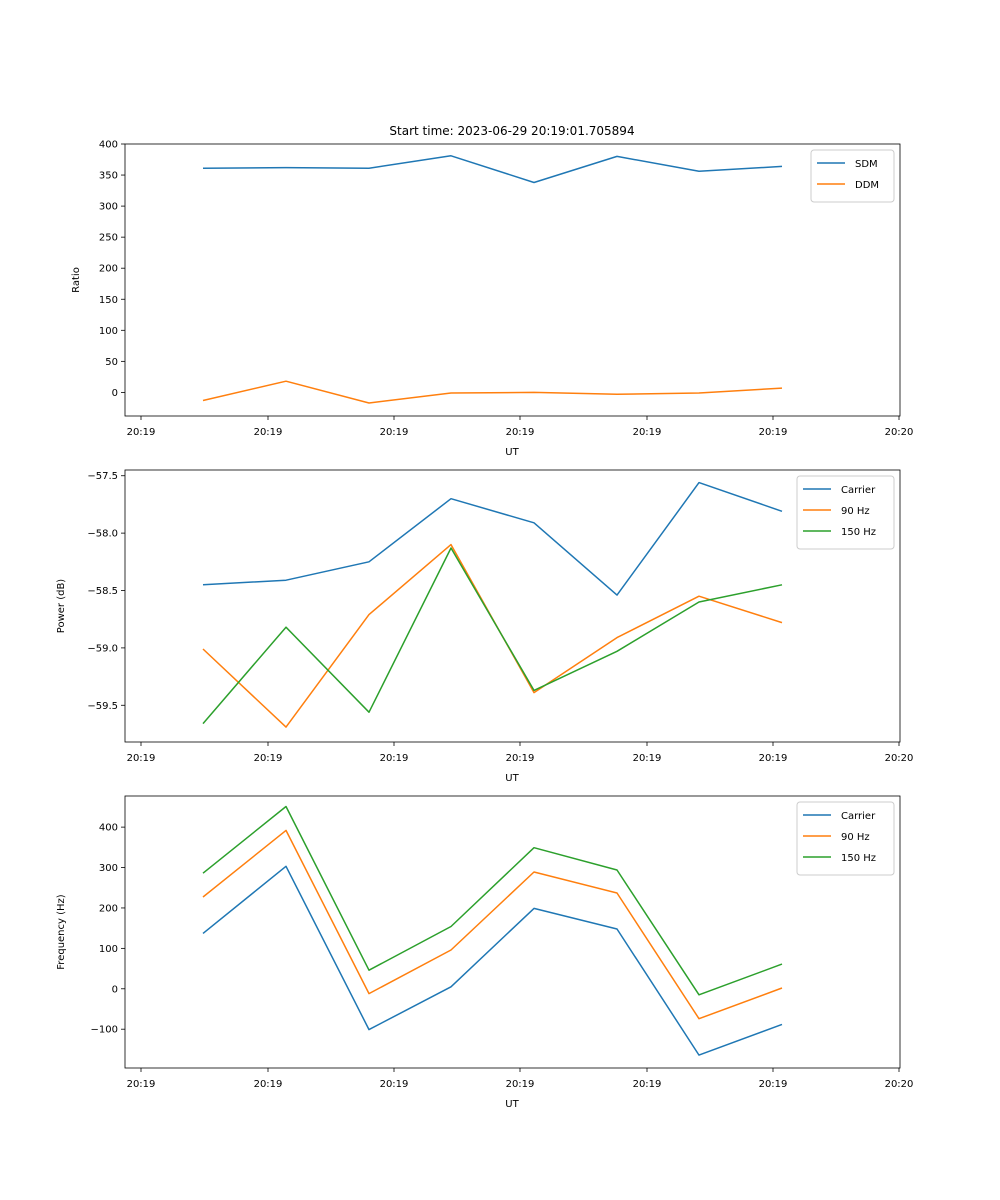 This screenshot has width=1000, height=1200. I want to click on legend: SDM DDM, so click(852, 176).